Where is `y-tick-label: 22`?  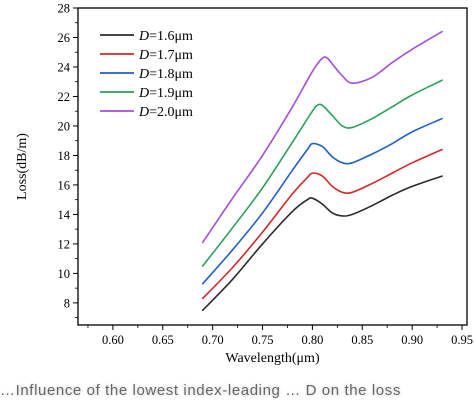 y-tick-label: 22 is located at coordinates (64, 97).